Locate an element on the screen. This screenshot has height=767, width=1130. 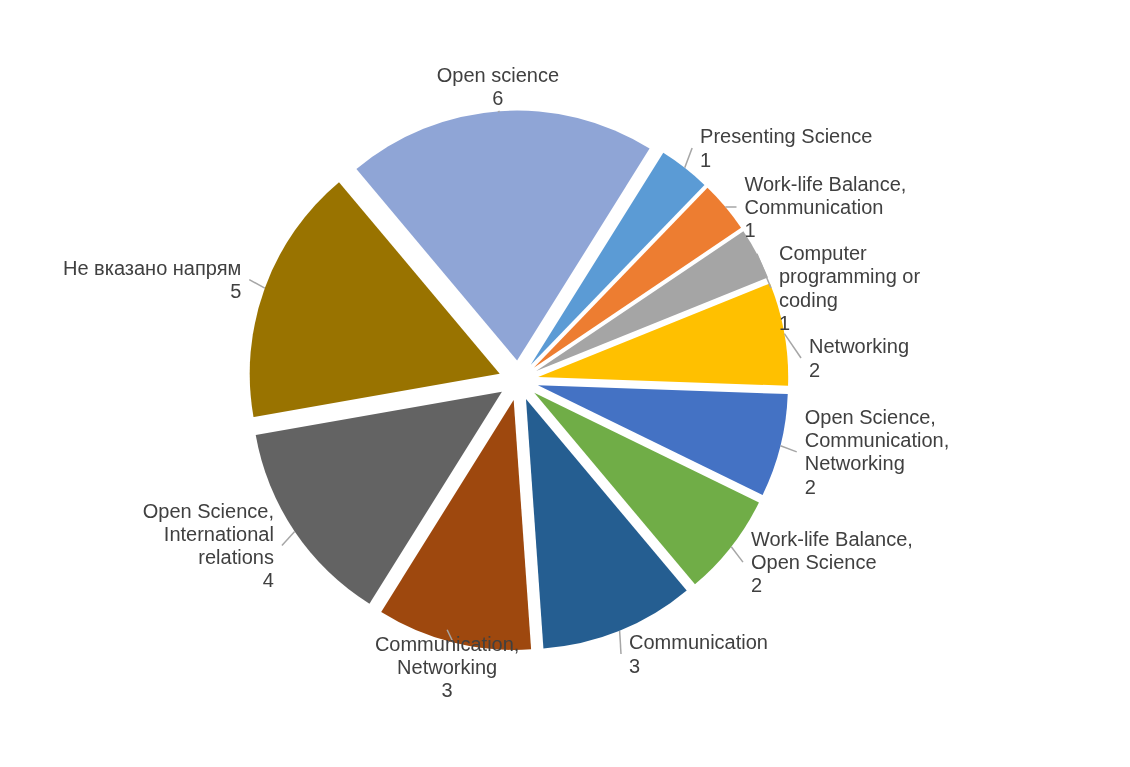
slice-label: Work-life Balance, Communication is located at coordinates (825, 195).